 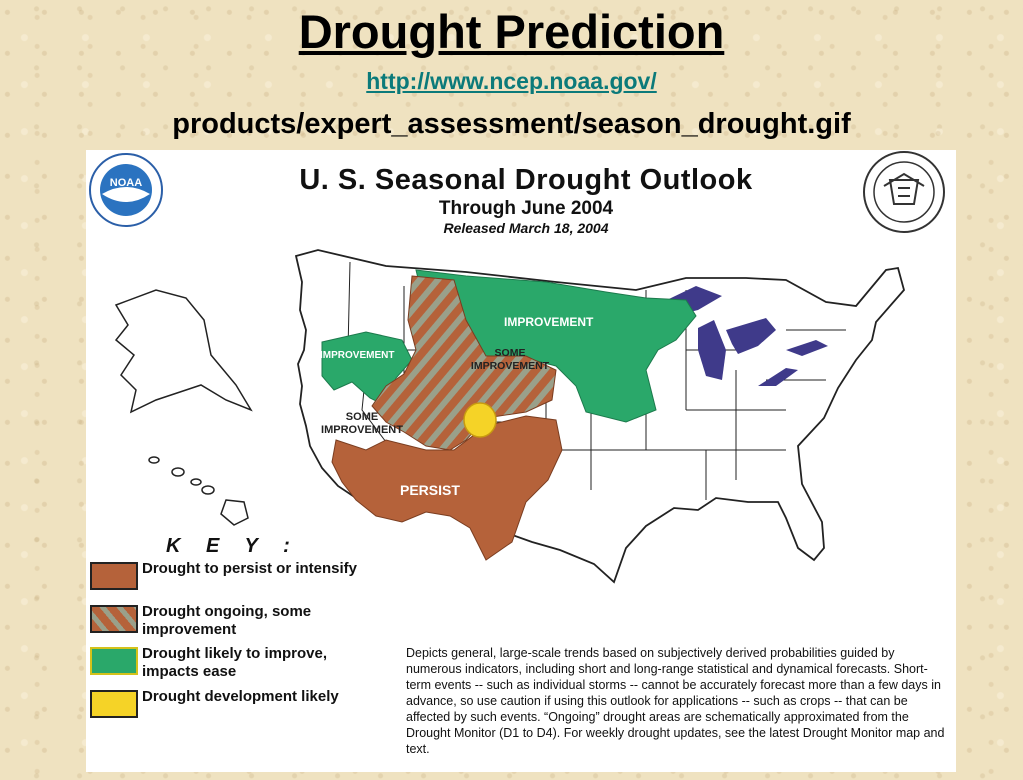 I want to click on swatch-improve-icon, so click(x=114, y=661).